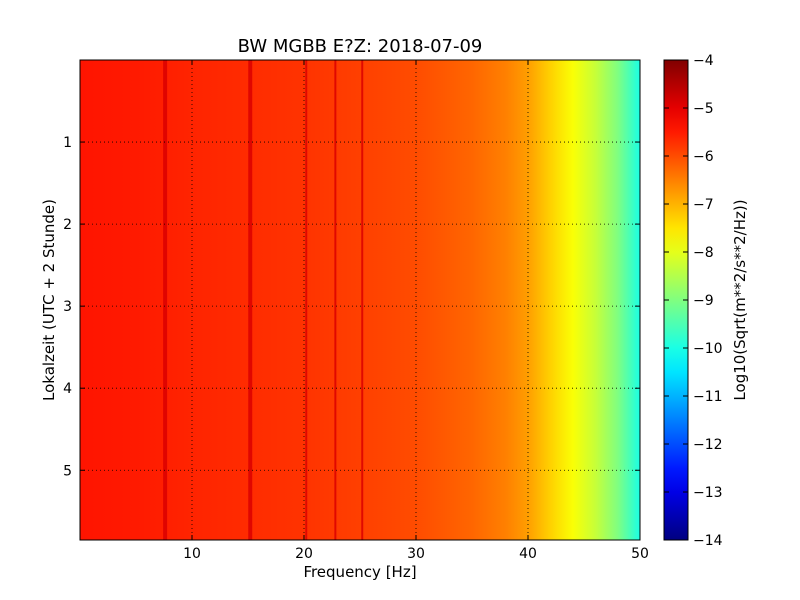 The image size is (800, 600). Describe the element at coordinates (708, 445) in the screenshot. I see `colorbar-tick-label: −12` at that location.